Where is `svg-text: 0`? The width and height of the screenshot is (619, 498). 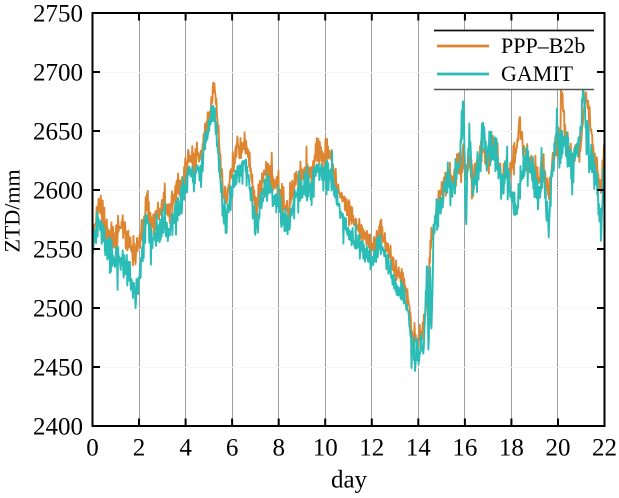 svg-text: 0 is located at coordinates (92, 448).